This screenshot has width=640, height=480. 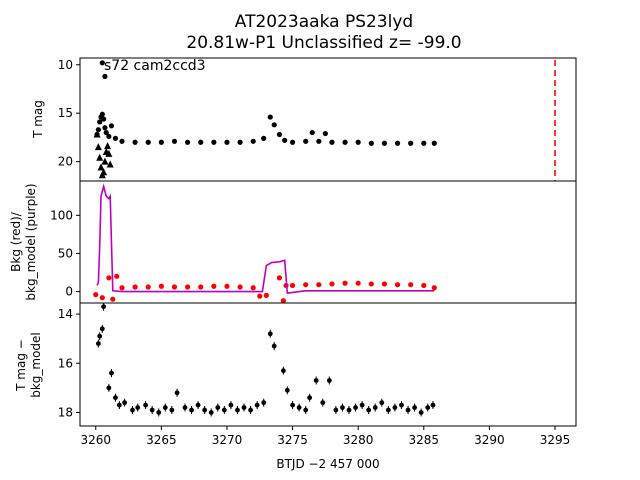 I want to click on x-tick-label: 3275, so click(x=292, y=440).